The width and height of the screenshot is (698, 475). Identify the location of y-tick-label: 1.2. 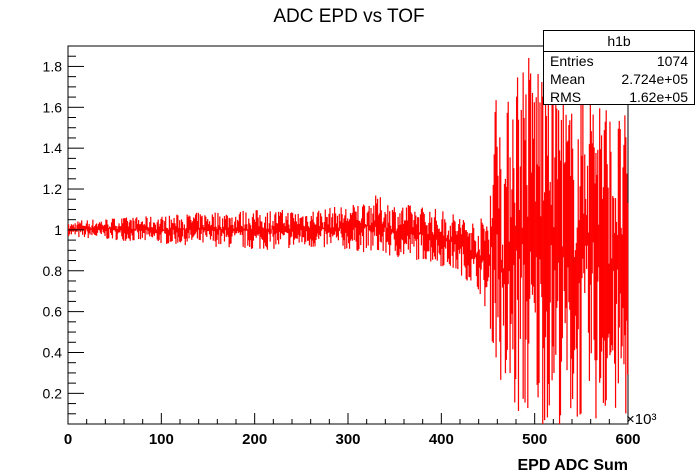
(53, 189).